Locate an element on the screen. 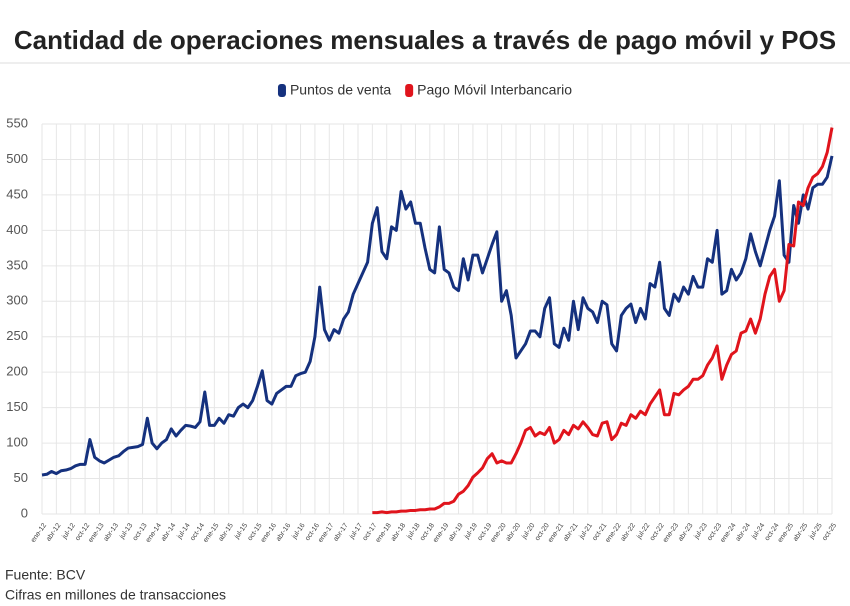 The image size is (850, 606). y-tick-label: 100 is located at coordinates (17, 442).